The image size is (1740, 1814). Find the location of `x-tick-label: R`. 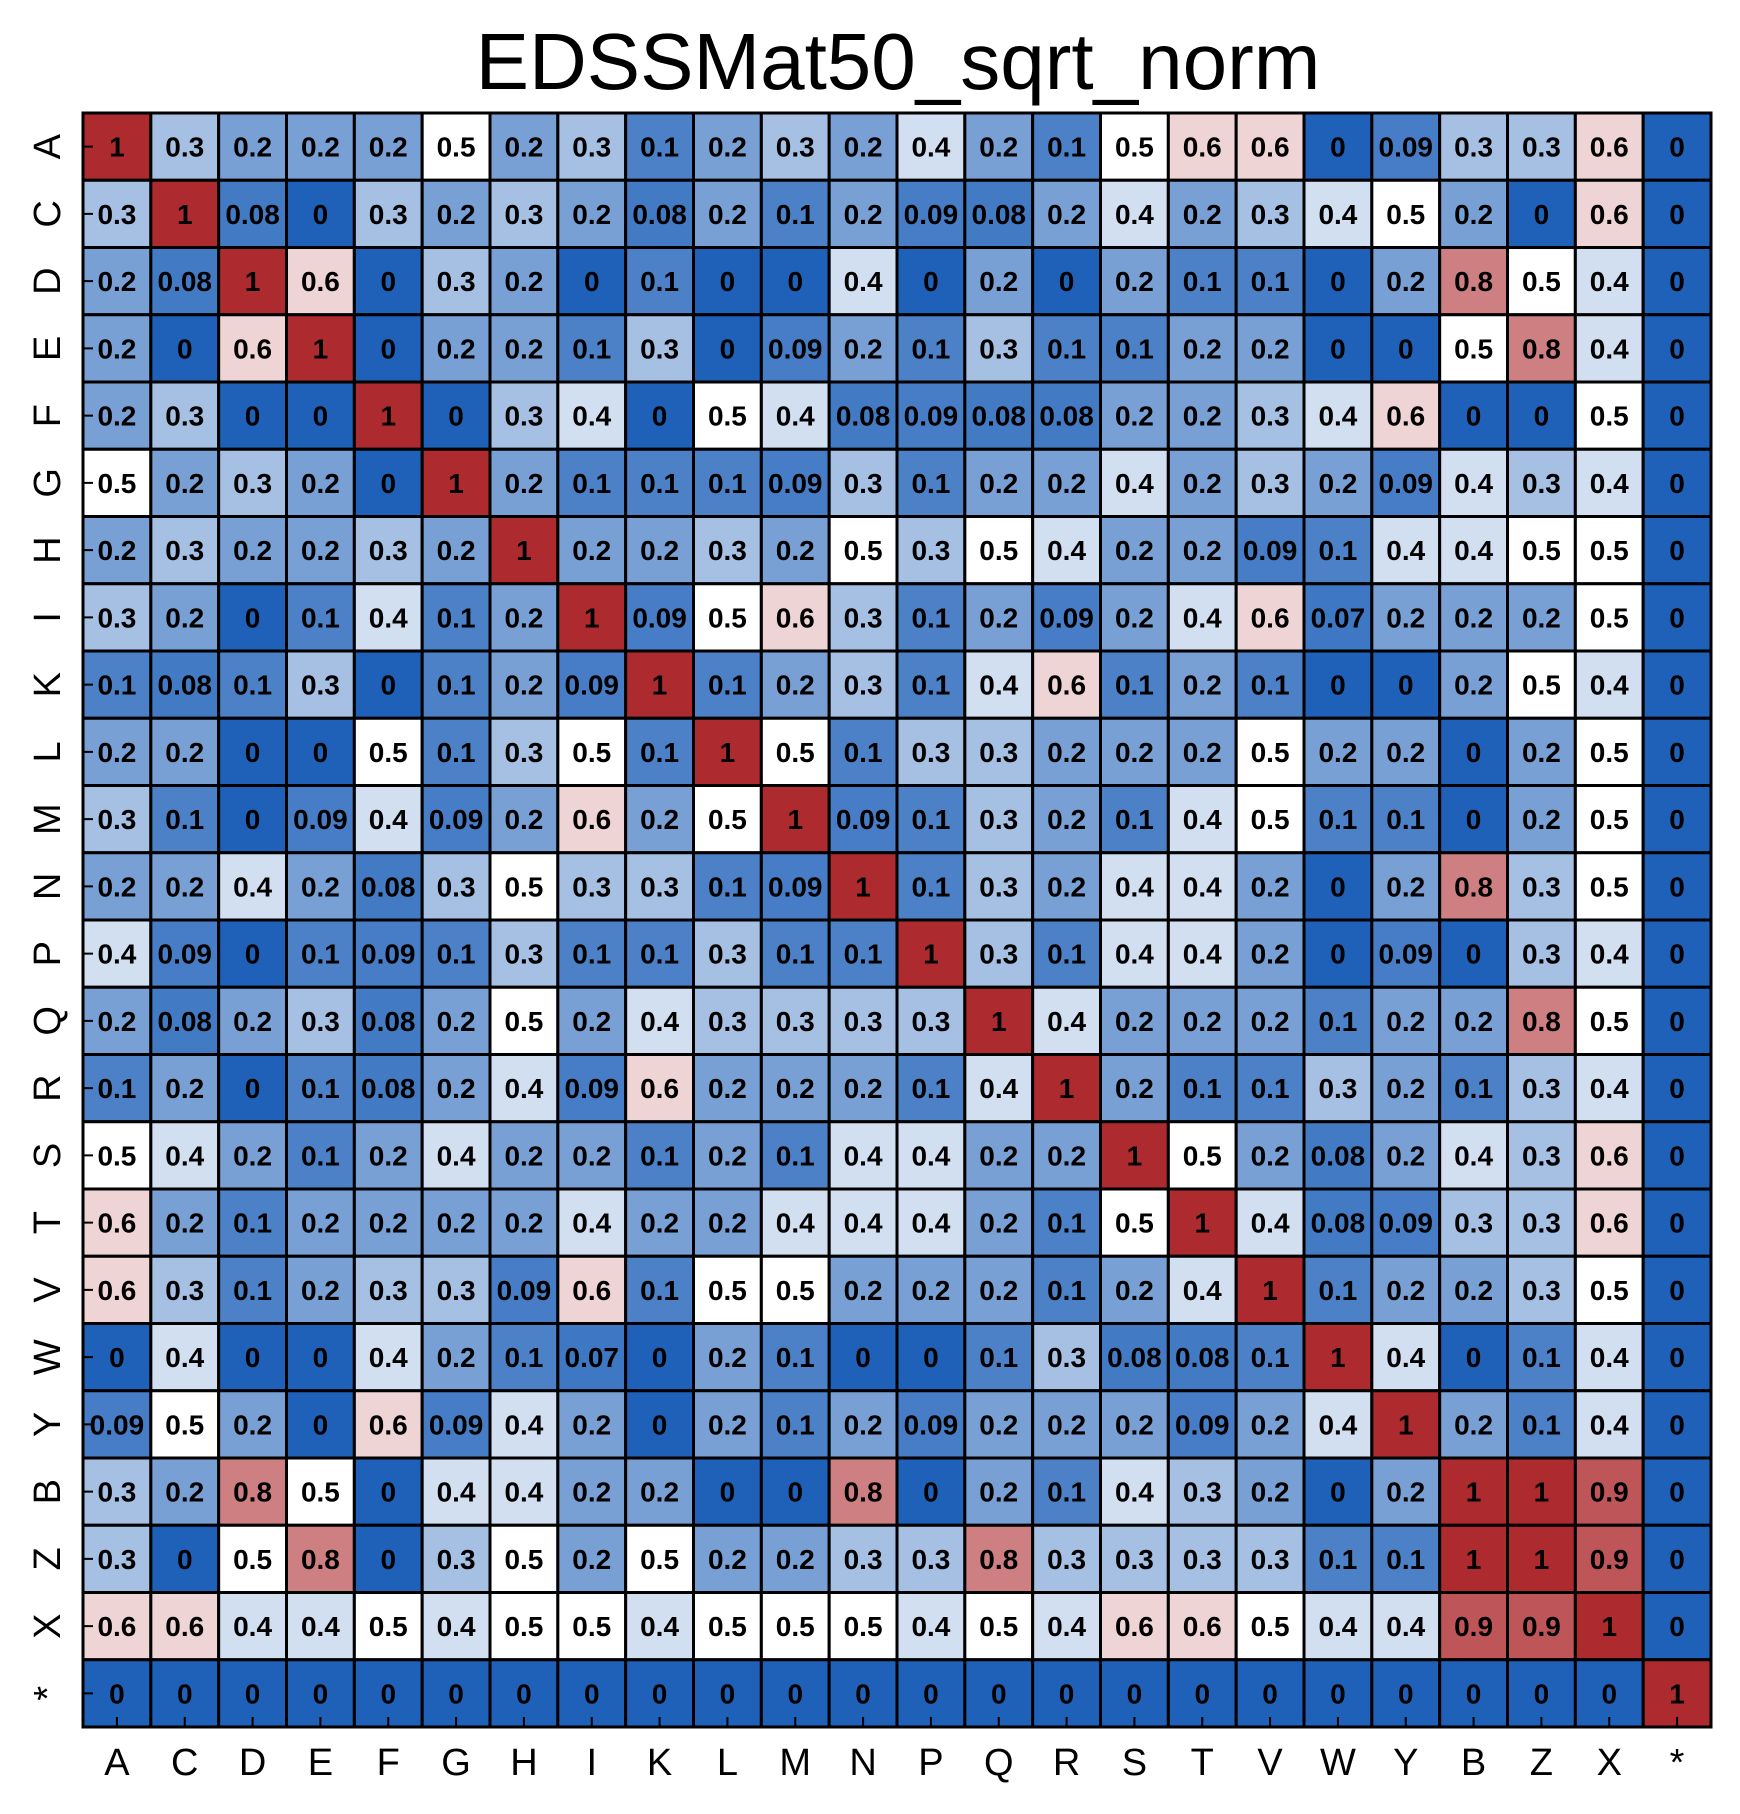

x-tick-label: R is located at coordinates (1066, 1763).